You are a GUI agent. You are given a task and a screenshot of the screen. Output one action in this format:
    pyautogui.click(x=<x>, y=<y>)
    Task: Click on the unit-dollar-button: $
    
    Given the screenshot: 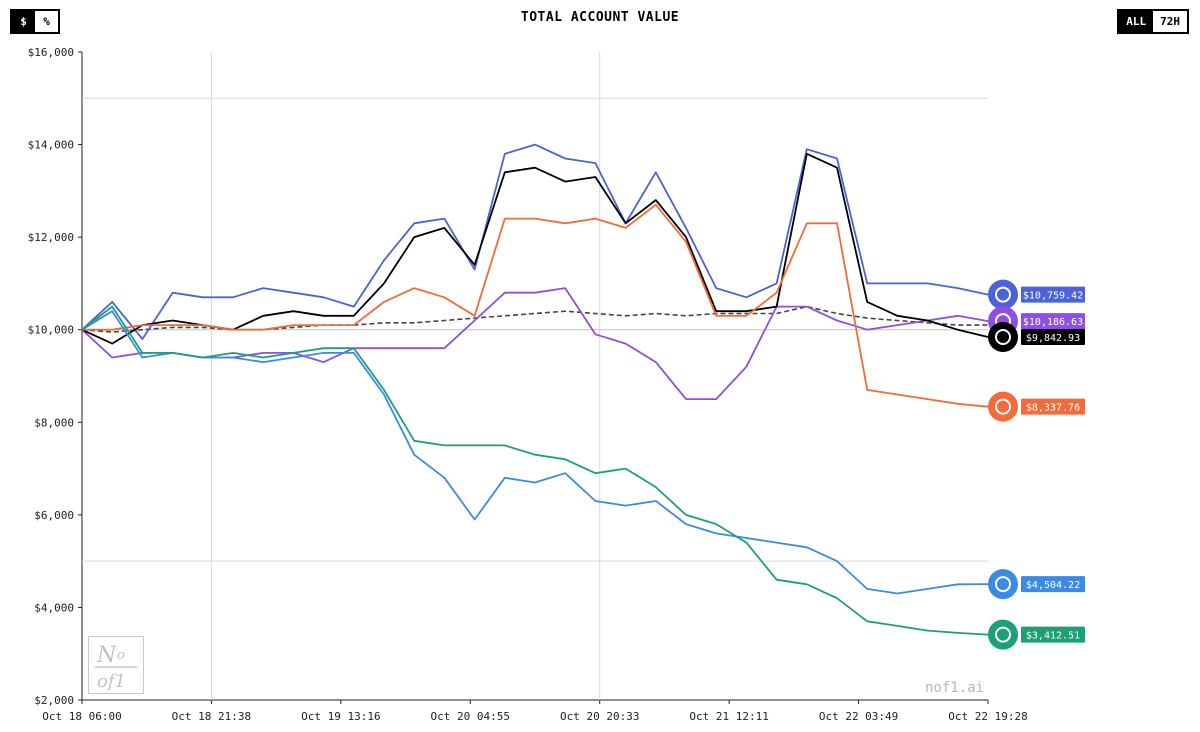 What is the action you would take?
    pyautogui.click(x=23, y=21)
    